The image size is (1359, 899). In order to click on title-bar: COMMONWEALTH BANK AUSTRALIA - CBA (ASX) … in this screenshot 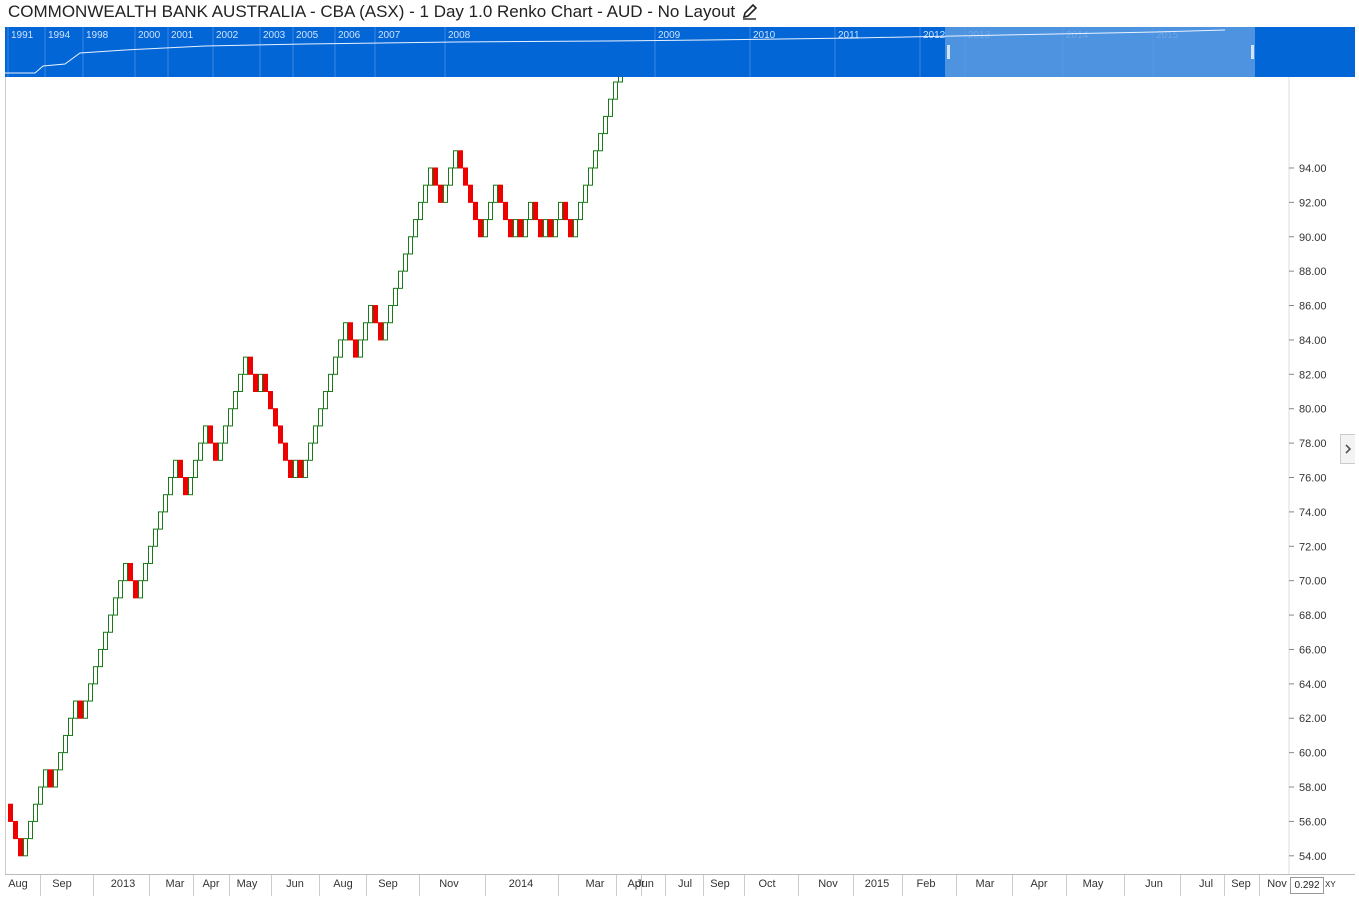, I will do `click(679, 13)`.